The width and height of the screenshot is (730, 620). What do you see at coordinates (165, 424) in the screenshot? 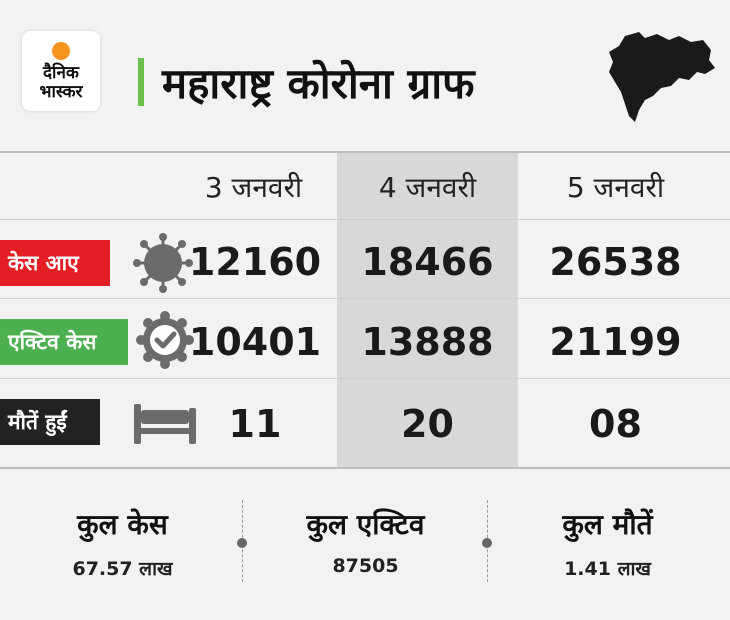
I see `bed-icon` at bounding box center [165, 424].